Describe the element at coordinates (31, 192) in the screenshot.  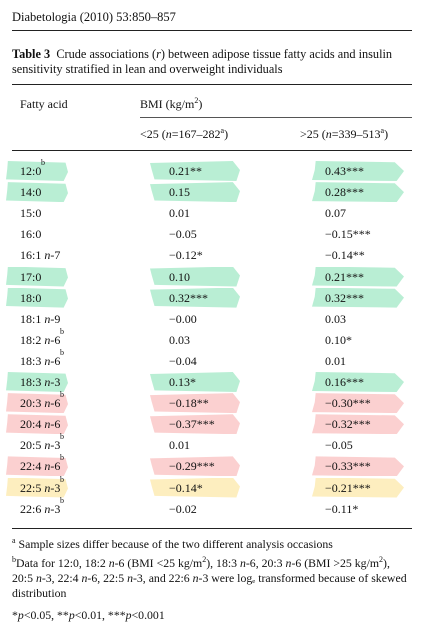
I see `fatty-acid-cell: 14:0` at that location.